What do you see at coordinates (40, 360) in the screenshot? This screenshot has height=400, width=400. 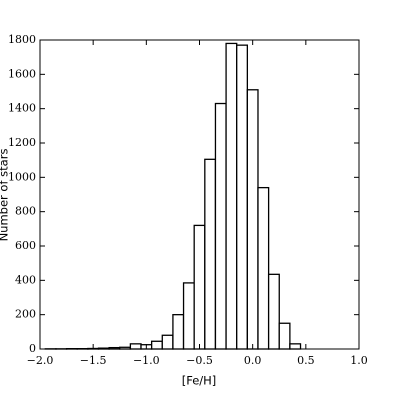 I see `x-tick-label: −2.0` at bounding box center [40, 360].